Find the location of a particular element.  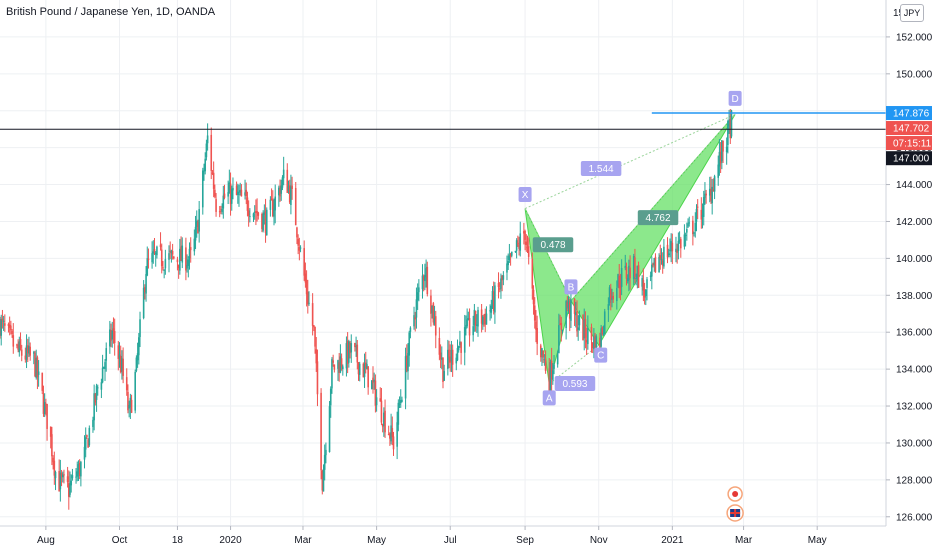

x-tick-label-7: Sep is located at coordinates (525, 540).